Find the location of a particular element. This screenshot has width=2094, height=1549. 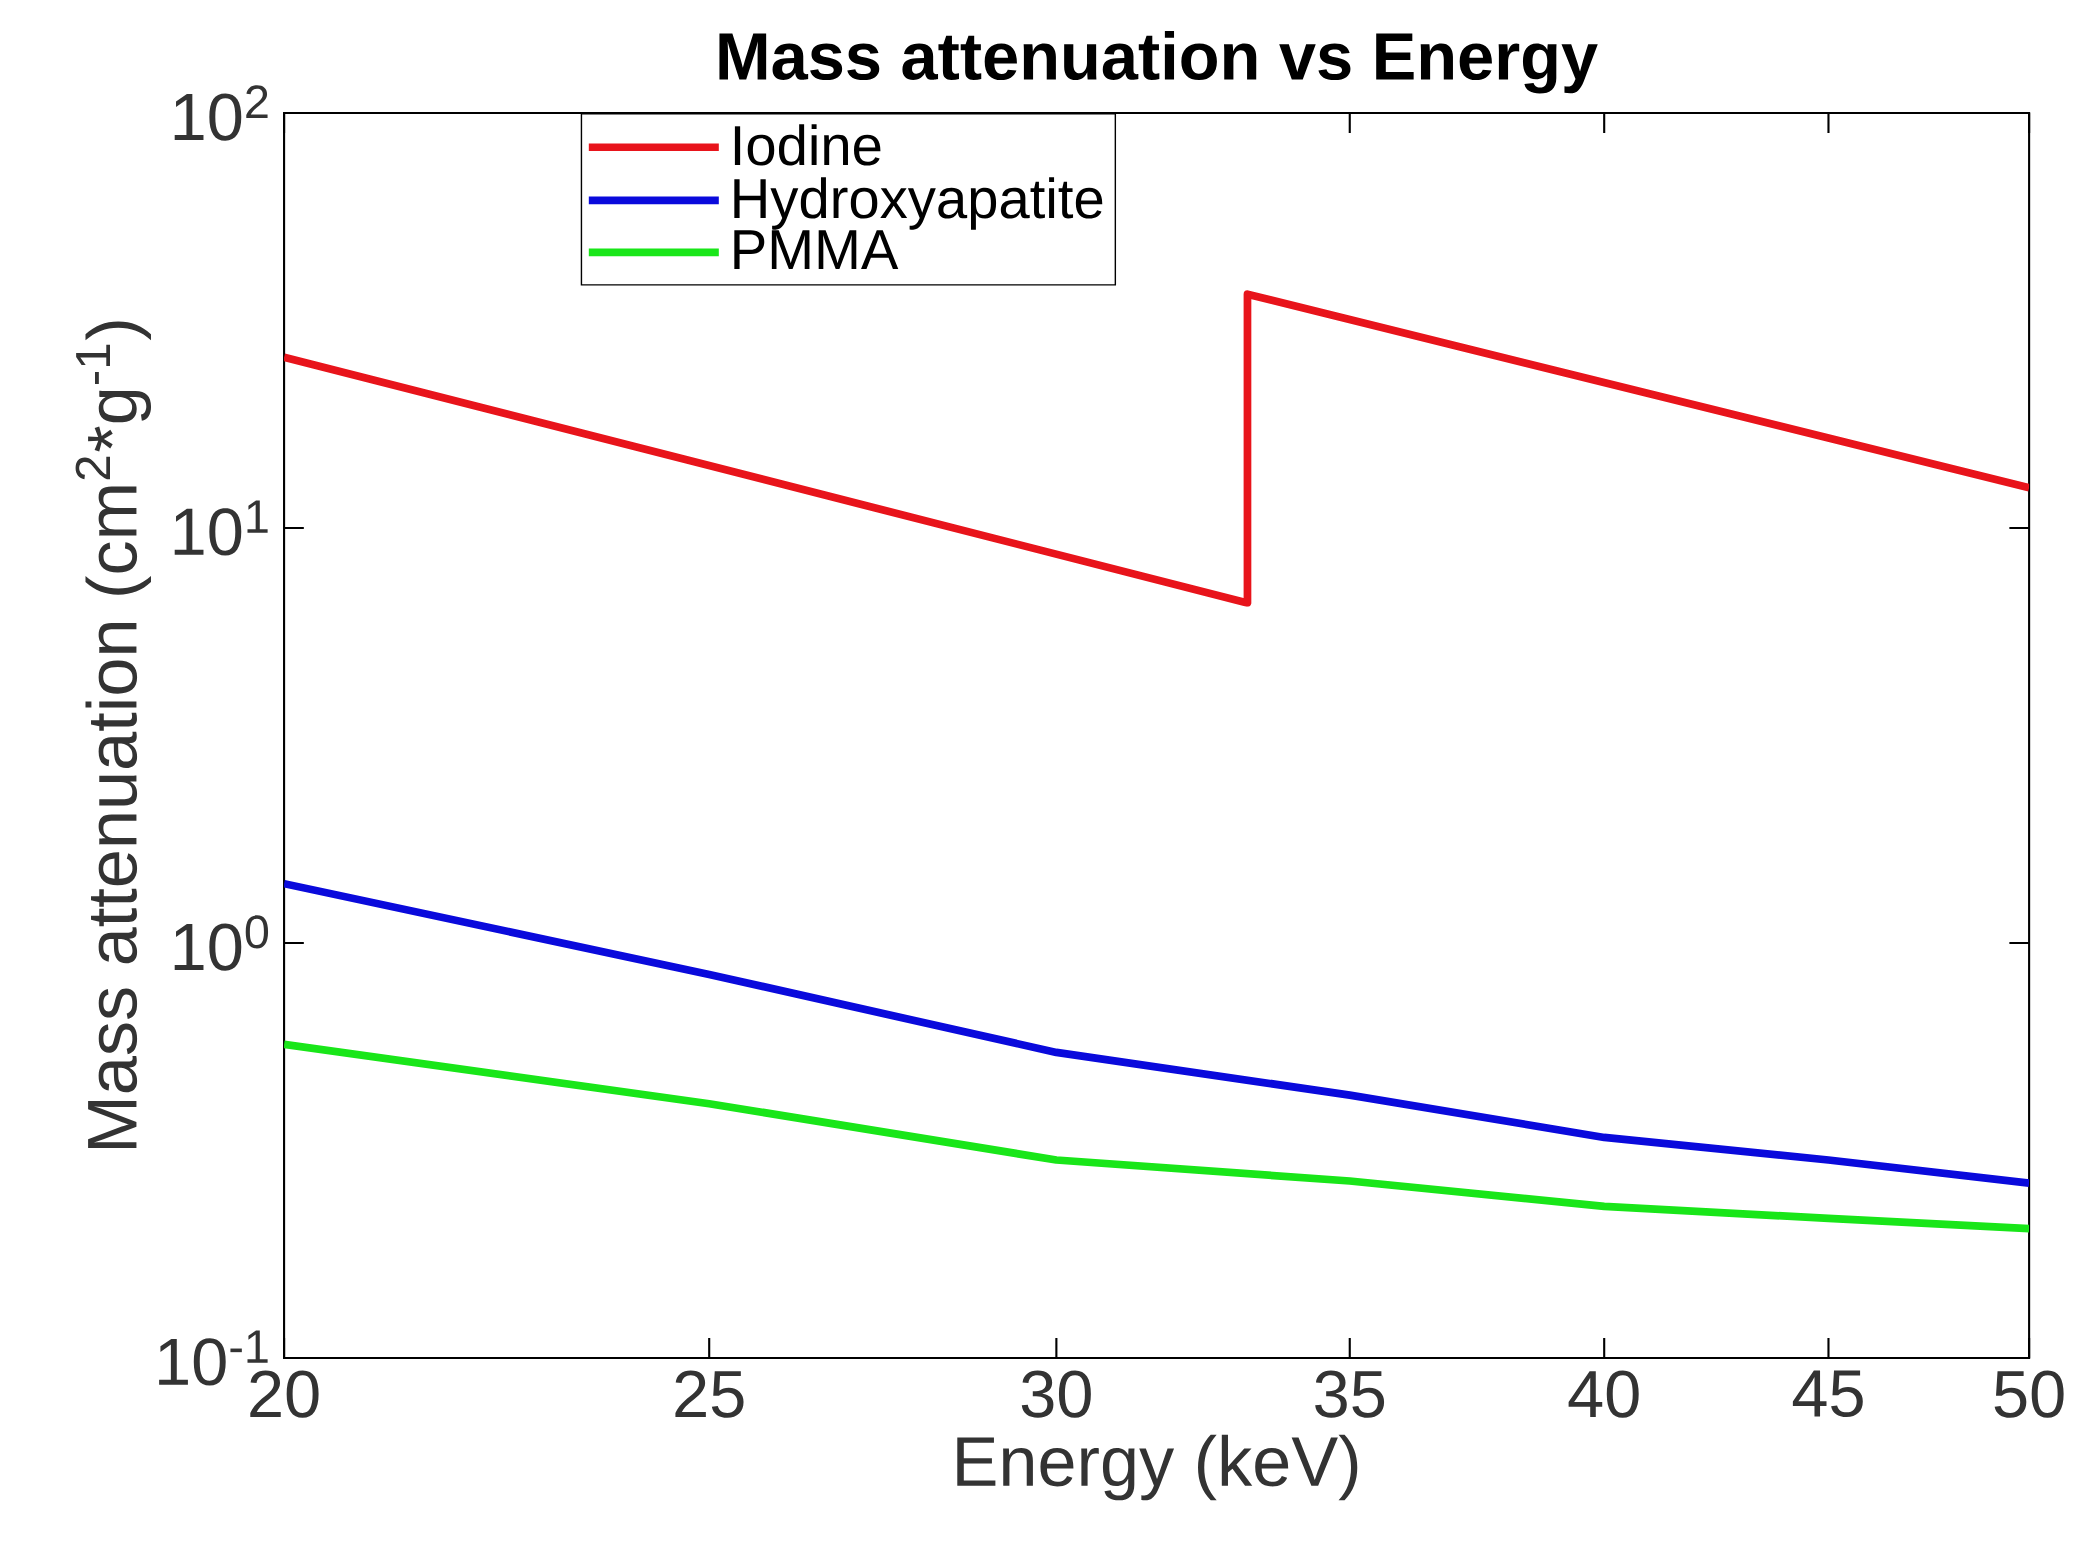

legend-label: Iodine is located at coordinates (807, 145).